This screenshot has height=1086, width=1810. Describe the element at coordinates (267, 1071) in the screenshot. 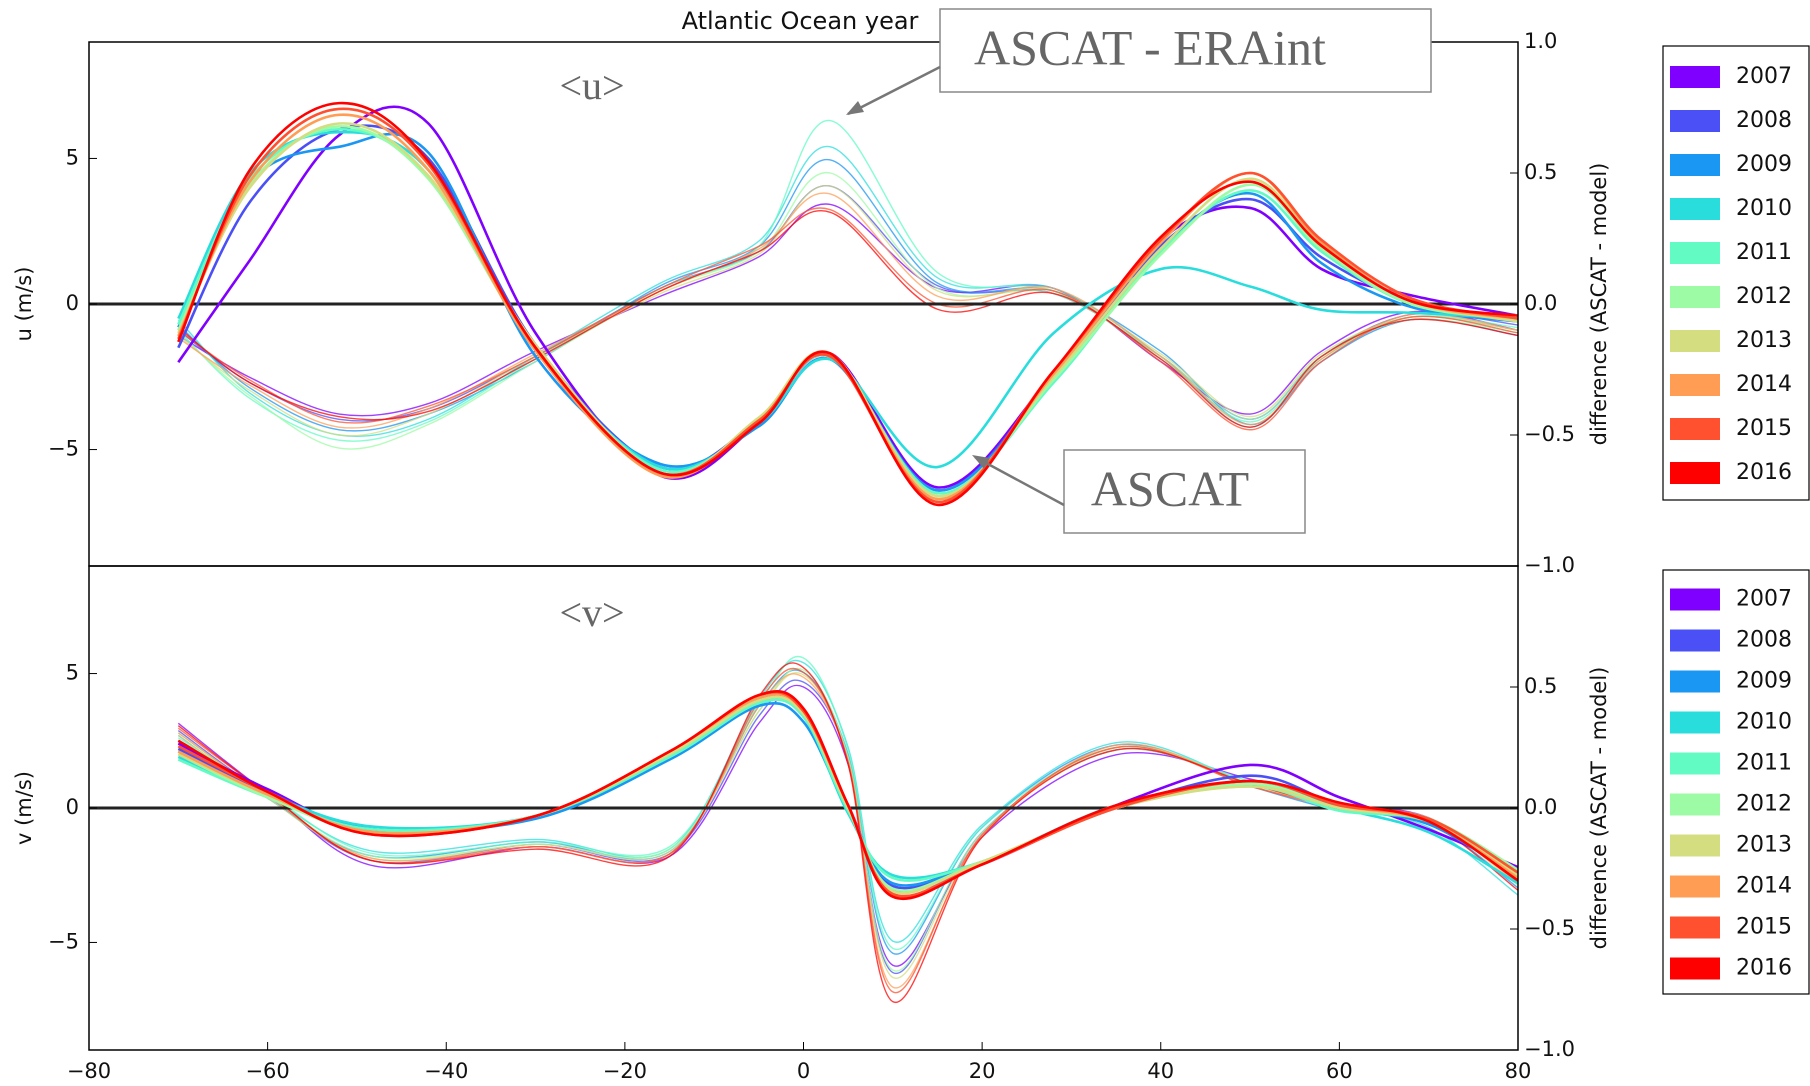

I see `x-tick-label: −60` at that location.